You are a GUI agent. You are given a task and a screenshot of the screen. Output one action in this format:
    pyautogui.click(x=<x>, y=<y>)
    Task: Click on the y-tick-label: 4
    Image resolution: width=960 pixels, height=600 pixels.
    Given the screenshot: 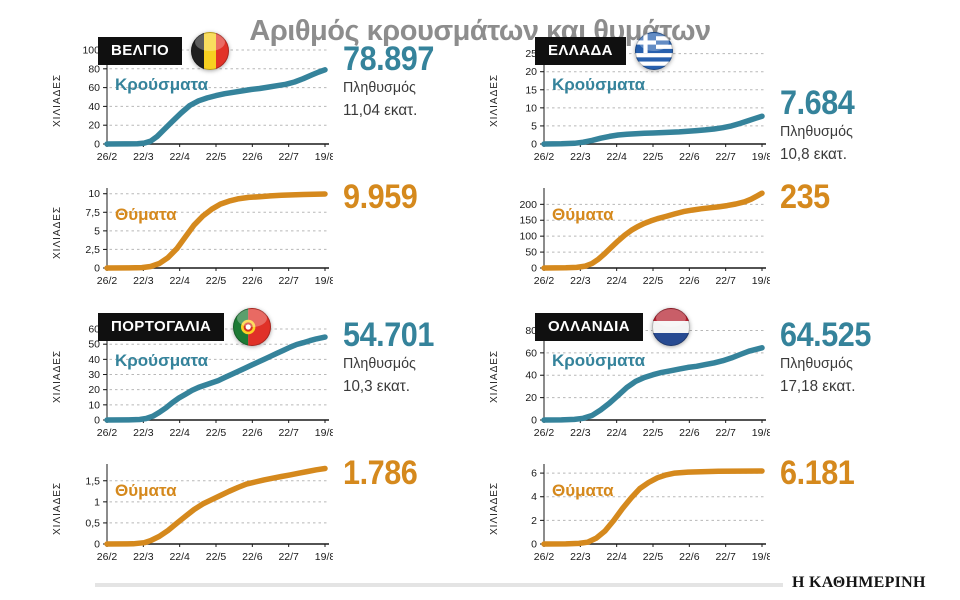 What is the action you would take?
    pyautogui.click(x=534, y=497)
    